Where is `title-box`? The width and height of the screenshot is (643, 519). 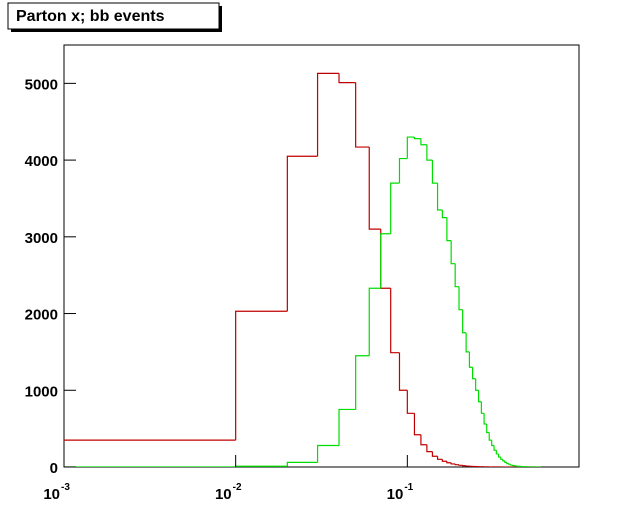 title-box is located at coordinates (113, 16).